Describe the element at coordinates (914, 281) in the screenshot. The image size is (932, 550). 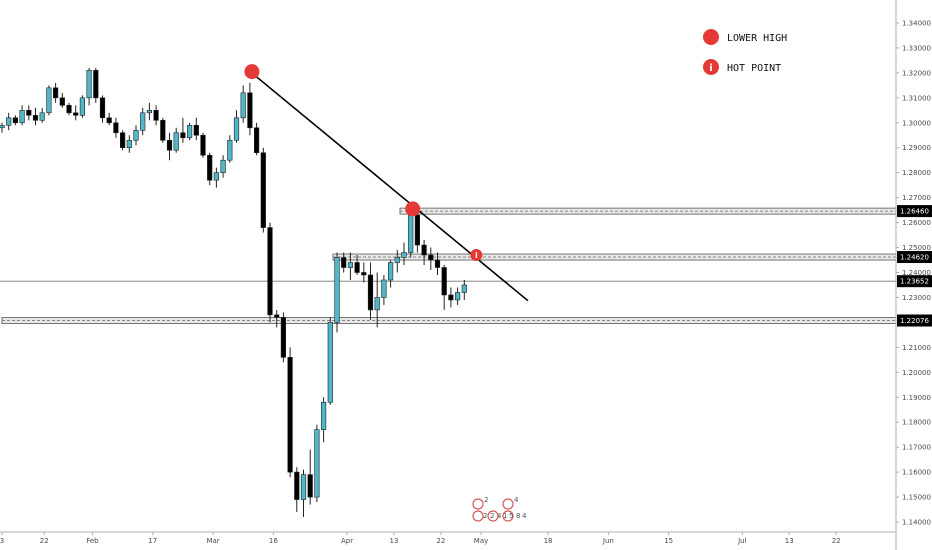
I see `current-price-tag` at that location.